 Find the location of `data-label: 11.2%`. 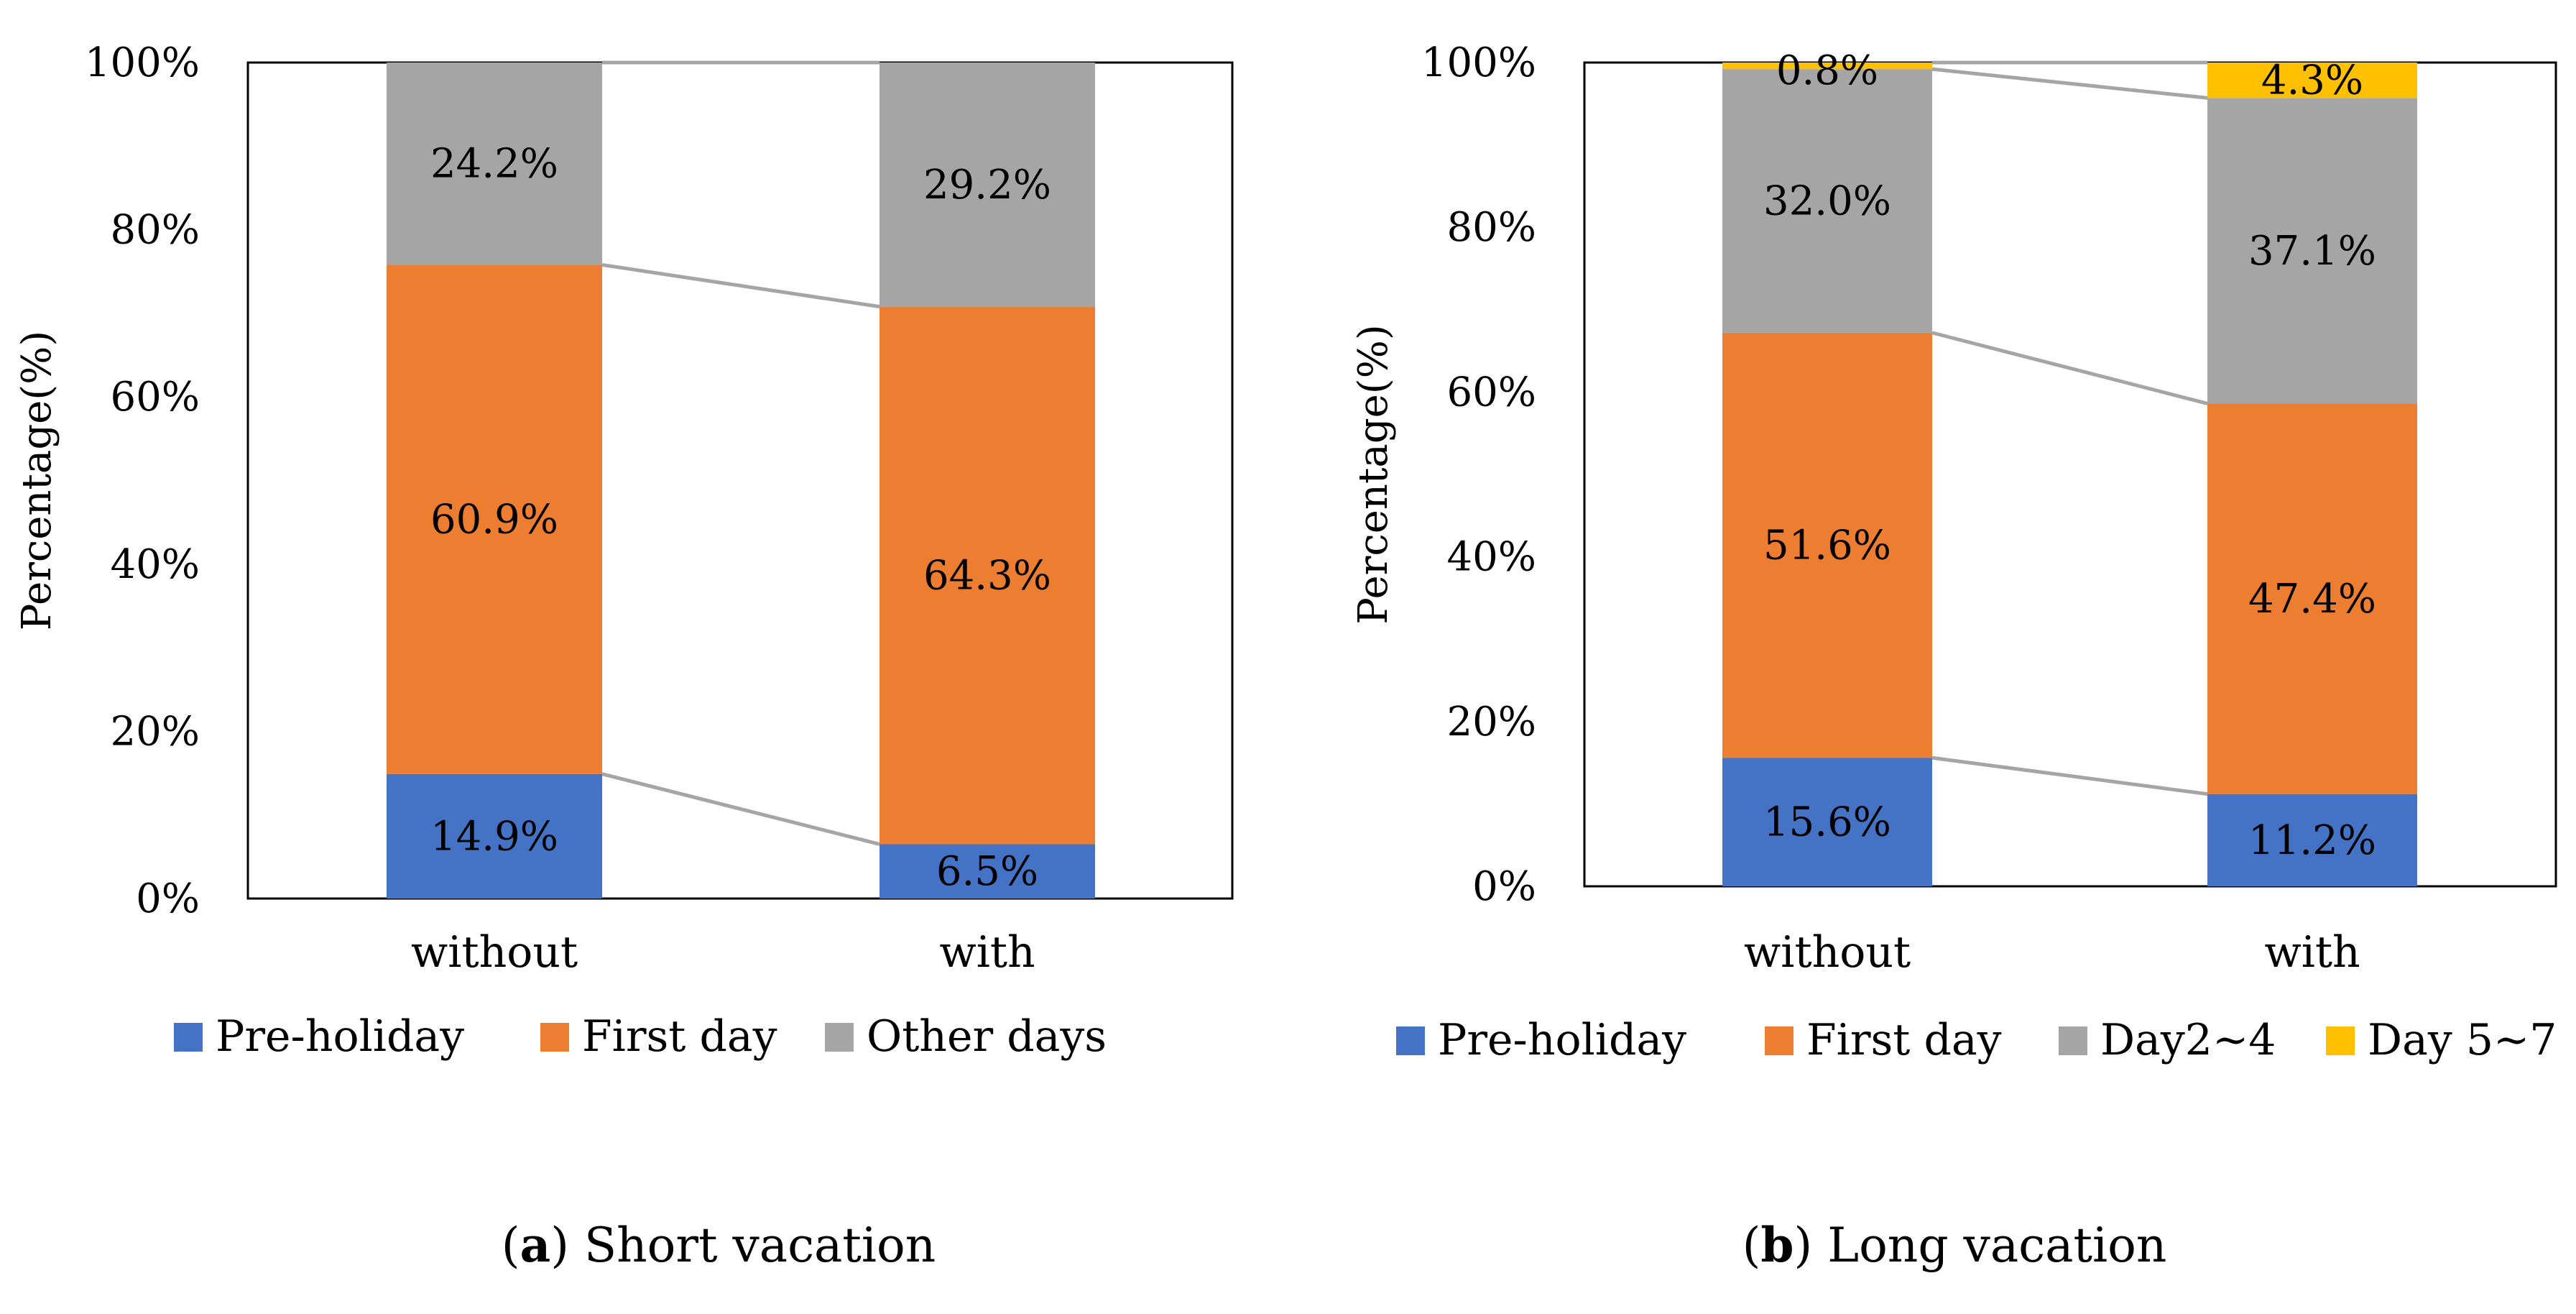

data-label: 11.2% is located at coordinates (2312, 840).